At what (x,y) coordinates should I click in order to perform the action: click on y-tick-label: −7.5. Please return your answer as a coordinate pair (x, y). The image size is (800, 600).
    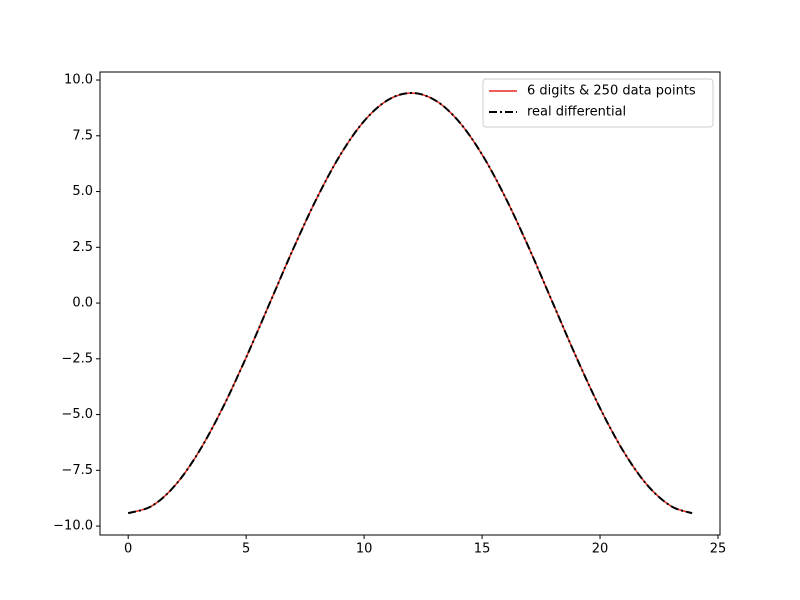
    Looking at the image, I should click on (77, 470).